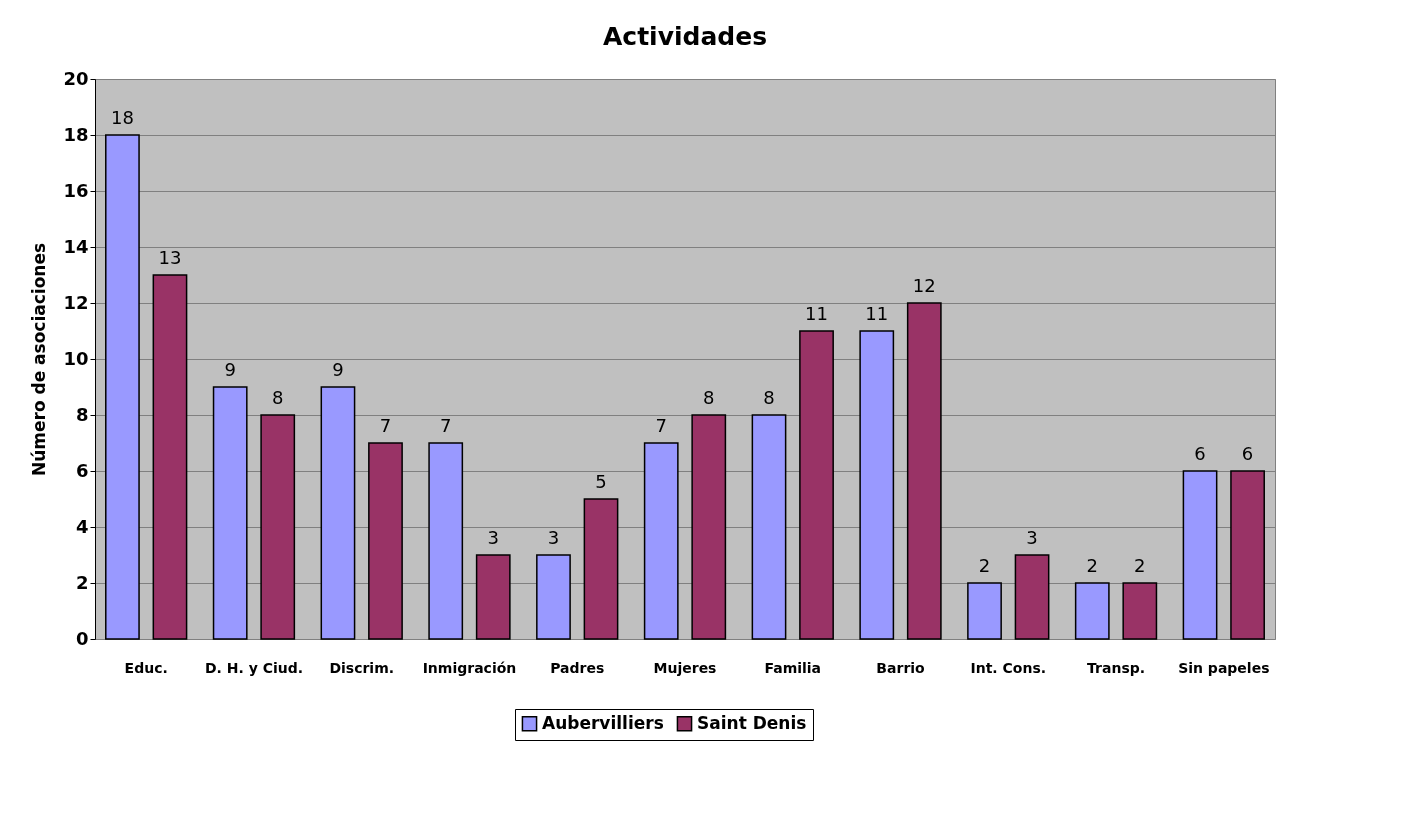 The height and width of the screenshot is (825, 1426). I want to click on x-tick-label: Educ., so click(146, 667).